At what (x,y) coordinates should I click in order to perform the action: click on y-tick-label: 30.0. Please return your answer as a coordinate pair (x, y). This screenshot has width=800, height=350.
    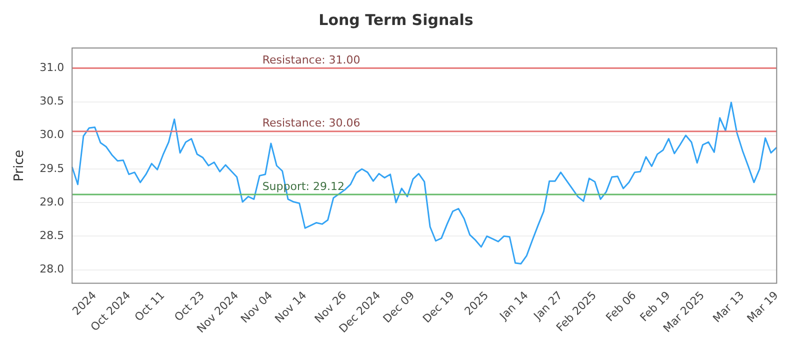
    Looking at the image, I should click on (52, 135).